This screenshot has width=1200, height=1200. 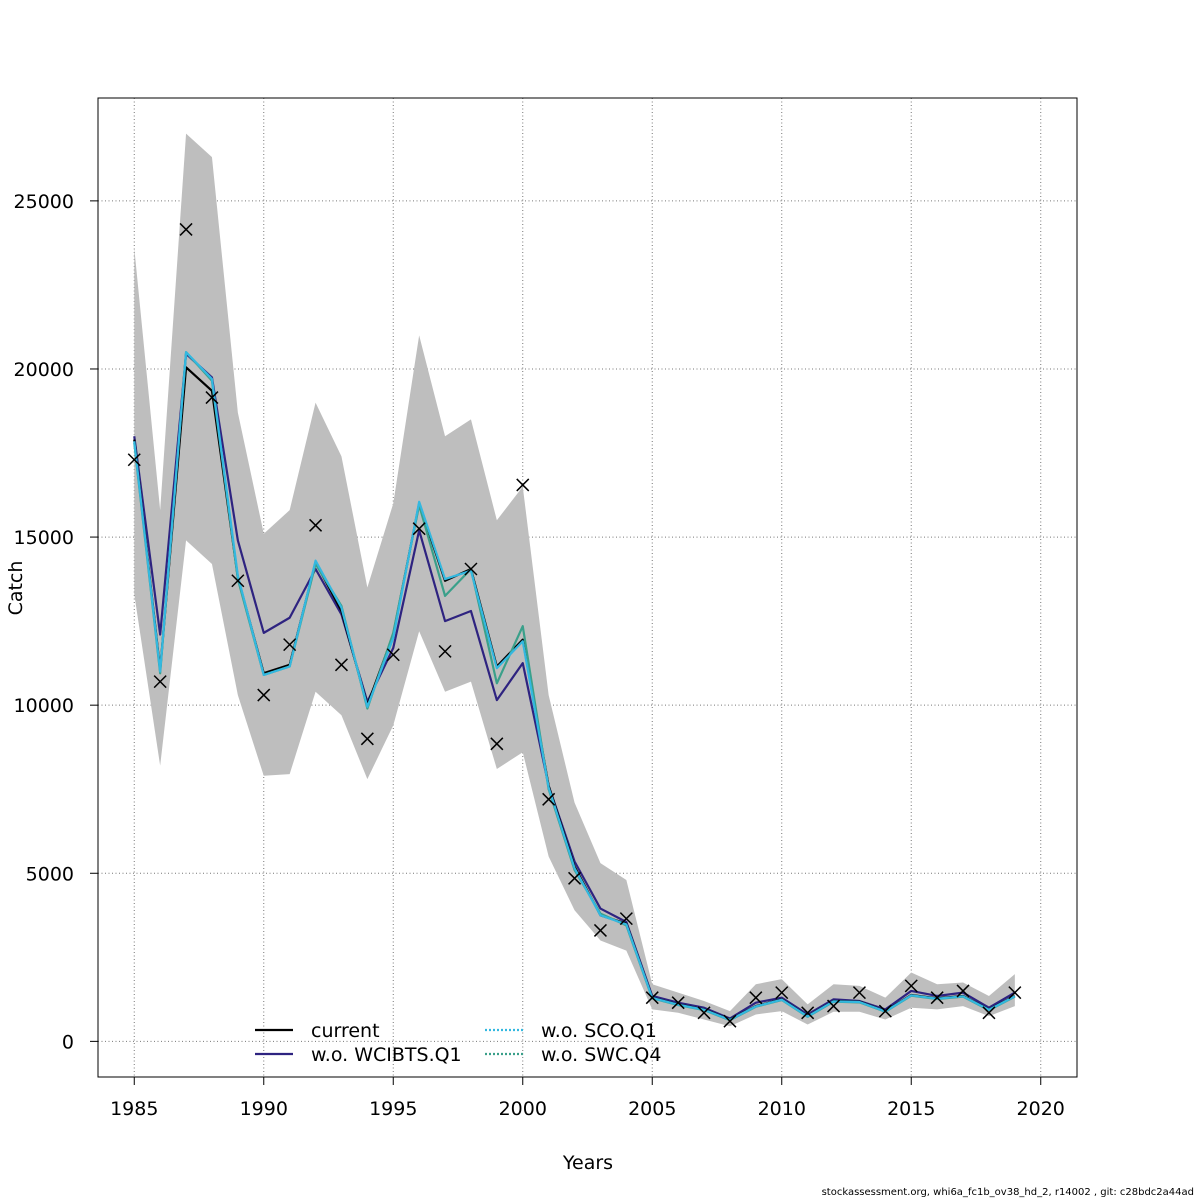 What do you see at coordinates (68, 1042) in the screenshot?
I see `y-tick-label: 0` at bounding box center [68, 1042].